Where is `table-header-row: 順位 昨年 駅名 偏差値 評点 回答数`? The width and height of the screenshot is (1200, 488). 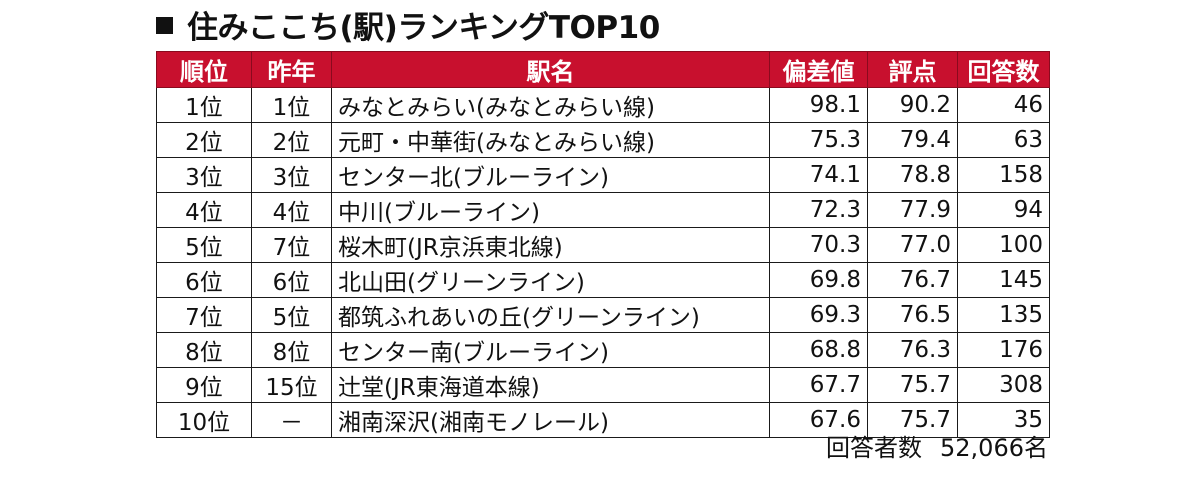 table-header-row: 順位 昨年 駅名 偏差値 評点 回答数 is located at coordinates (603, 69).